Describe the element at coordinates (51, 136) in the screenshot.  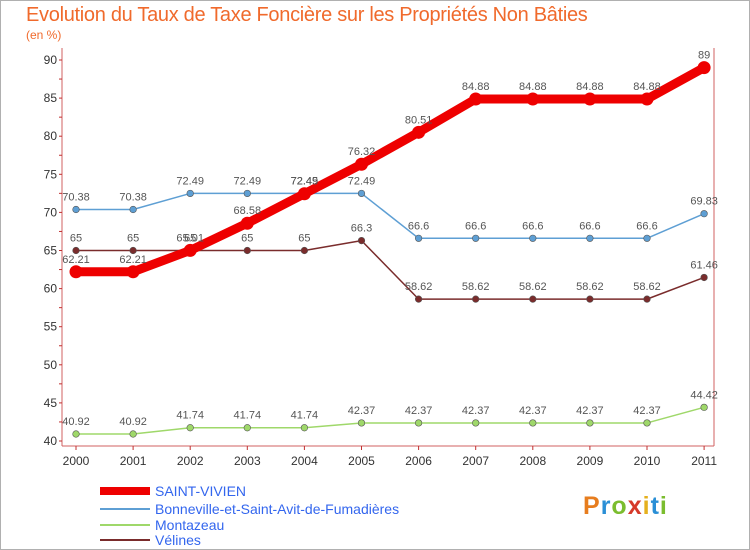
I see `y-tick-label: 80` at that location.